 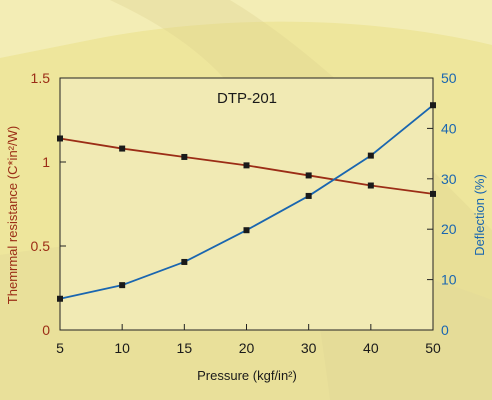 I want to click on y-left-tick-label: 0, so click(x=46, y=330).